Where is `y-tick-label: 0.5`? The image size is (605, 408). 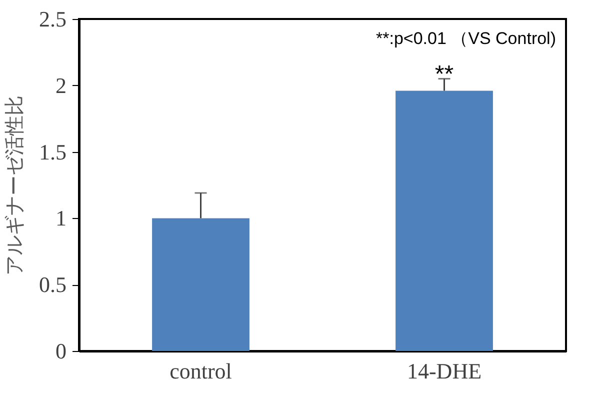 y-tick-label: 0.5 is located at coordinates (52, 285).